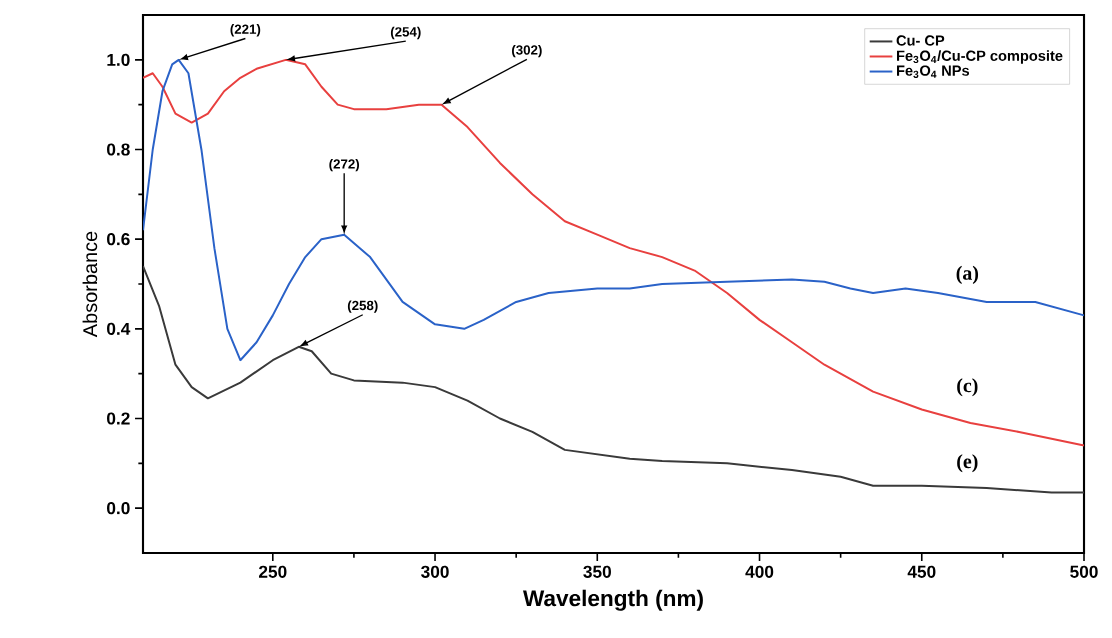 The height and width of the screenshot is (638, 1112). What do you see at coordinates (967, 274) in the screenshot?
I see `annotation: (a)` at bounding box center [967, 274].